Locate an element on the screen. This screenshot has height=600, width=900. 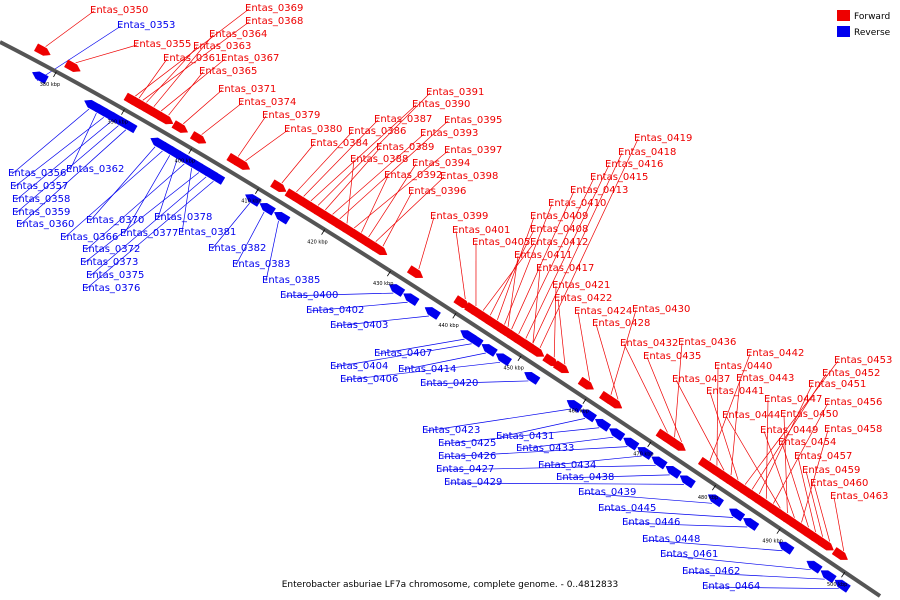
tick-label: 400 kbp is located at coordinates (185, 162).